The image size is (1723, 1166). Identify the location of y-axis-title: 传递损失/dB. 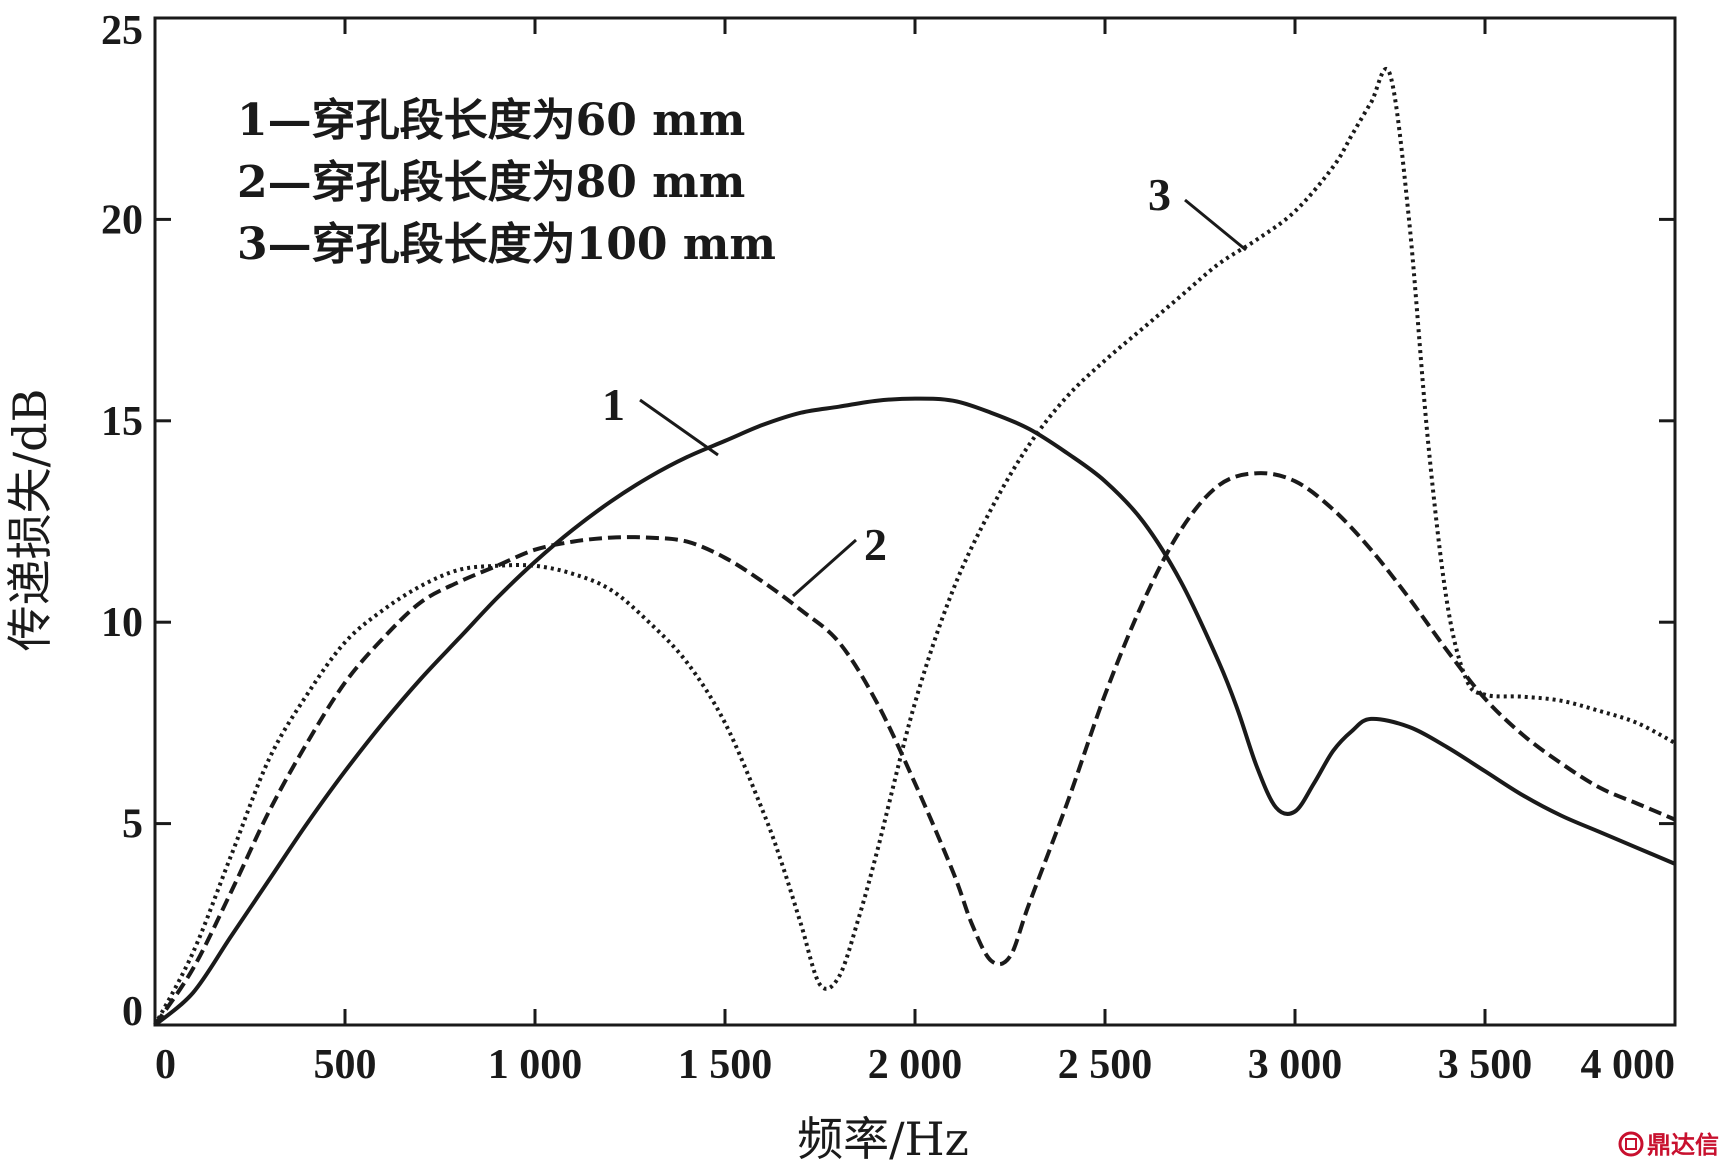
(30, 520).